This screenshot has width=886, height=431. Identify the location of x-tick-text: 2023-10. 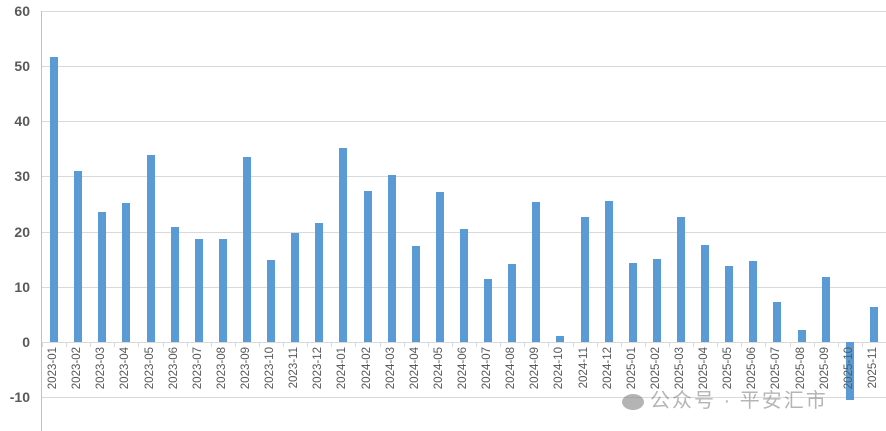
(270, 368).